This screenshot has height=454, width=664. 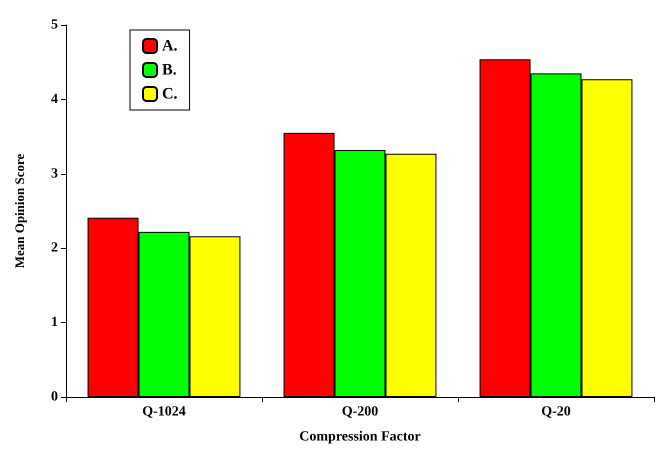 What do you see at coordinates (360, 437) in the screenshot?
I see `x-axis-title: Compression Factor` at bounding box center [360, 437].